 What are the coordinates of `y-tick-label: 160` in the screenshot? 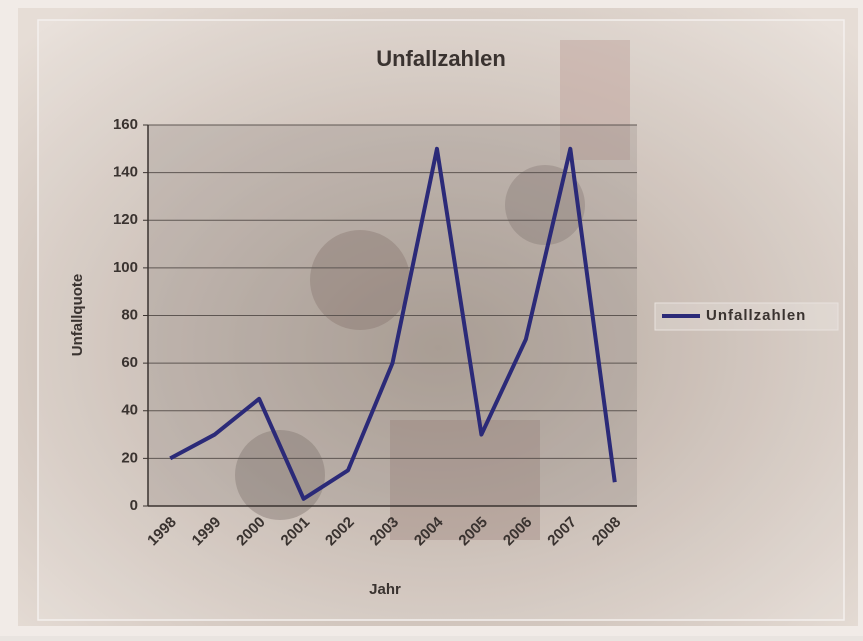 It's located at (125, 124).